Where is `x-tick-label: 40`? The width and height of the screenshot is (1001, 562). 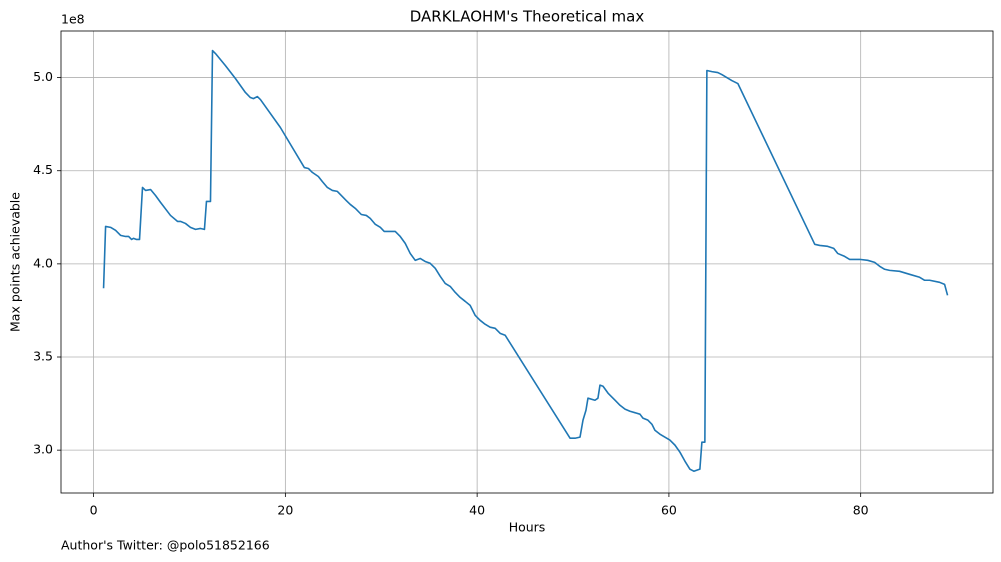 x-tick-label: 40 is located at coordinates (477, 510).